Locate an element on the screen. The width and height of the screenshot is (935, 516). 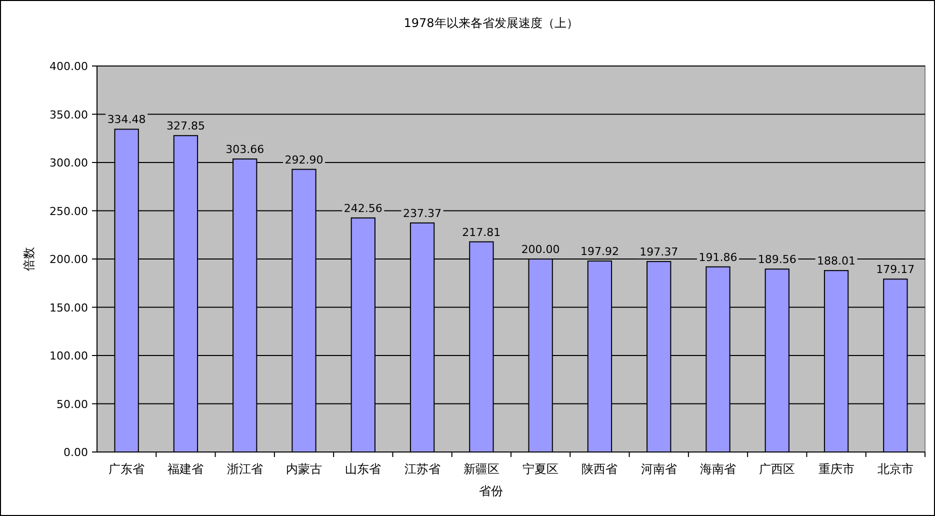
x-axis-title: 省份 is located at coordinates (491, 491).